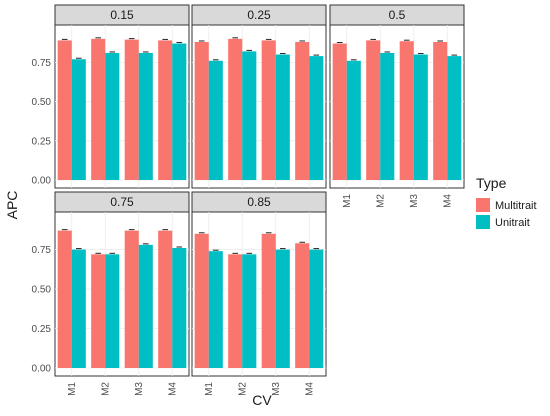 The image size is (550, 416). I want to click on facet-panel-0.85: 0.85 M1 M2 M3 M4, so click(259, 293).